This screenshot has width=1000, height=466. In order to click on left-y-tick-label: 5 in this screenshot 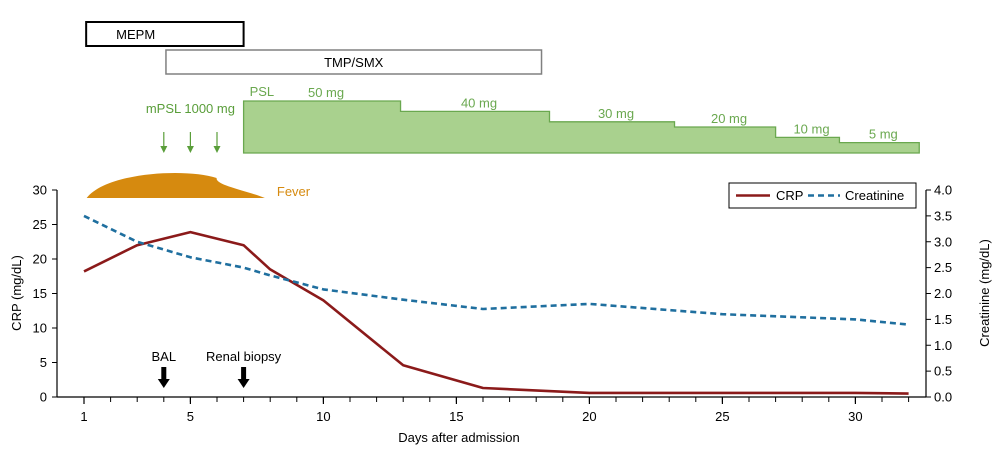, I will do `click(43, 362)`.